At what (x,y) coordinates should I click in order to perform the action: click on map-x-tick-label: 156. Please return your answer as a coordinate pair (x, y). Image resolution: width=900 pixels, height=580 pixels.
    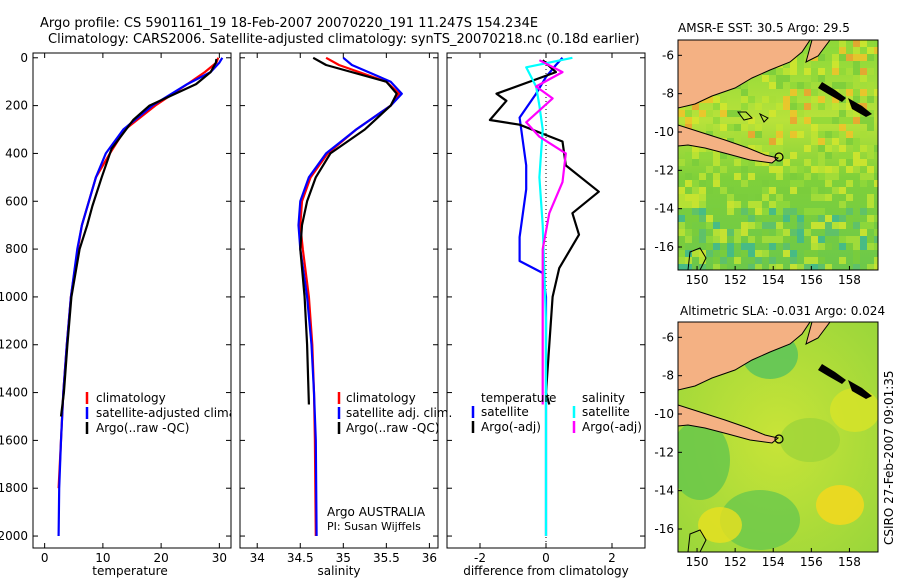
    Looking at the image, I should click on (811, 280).